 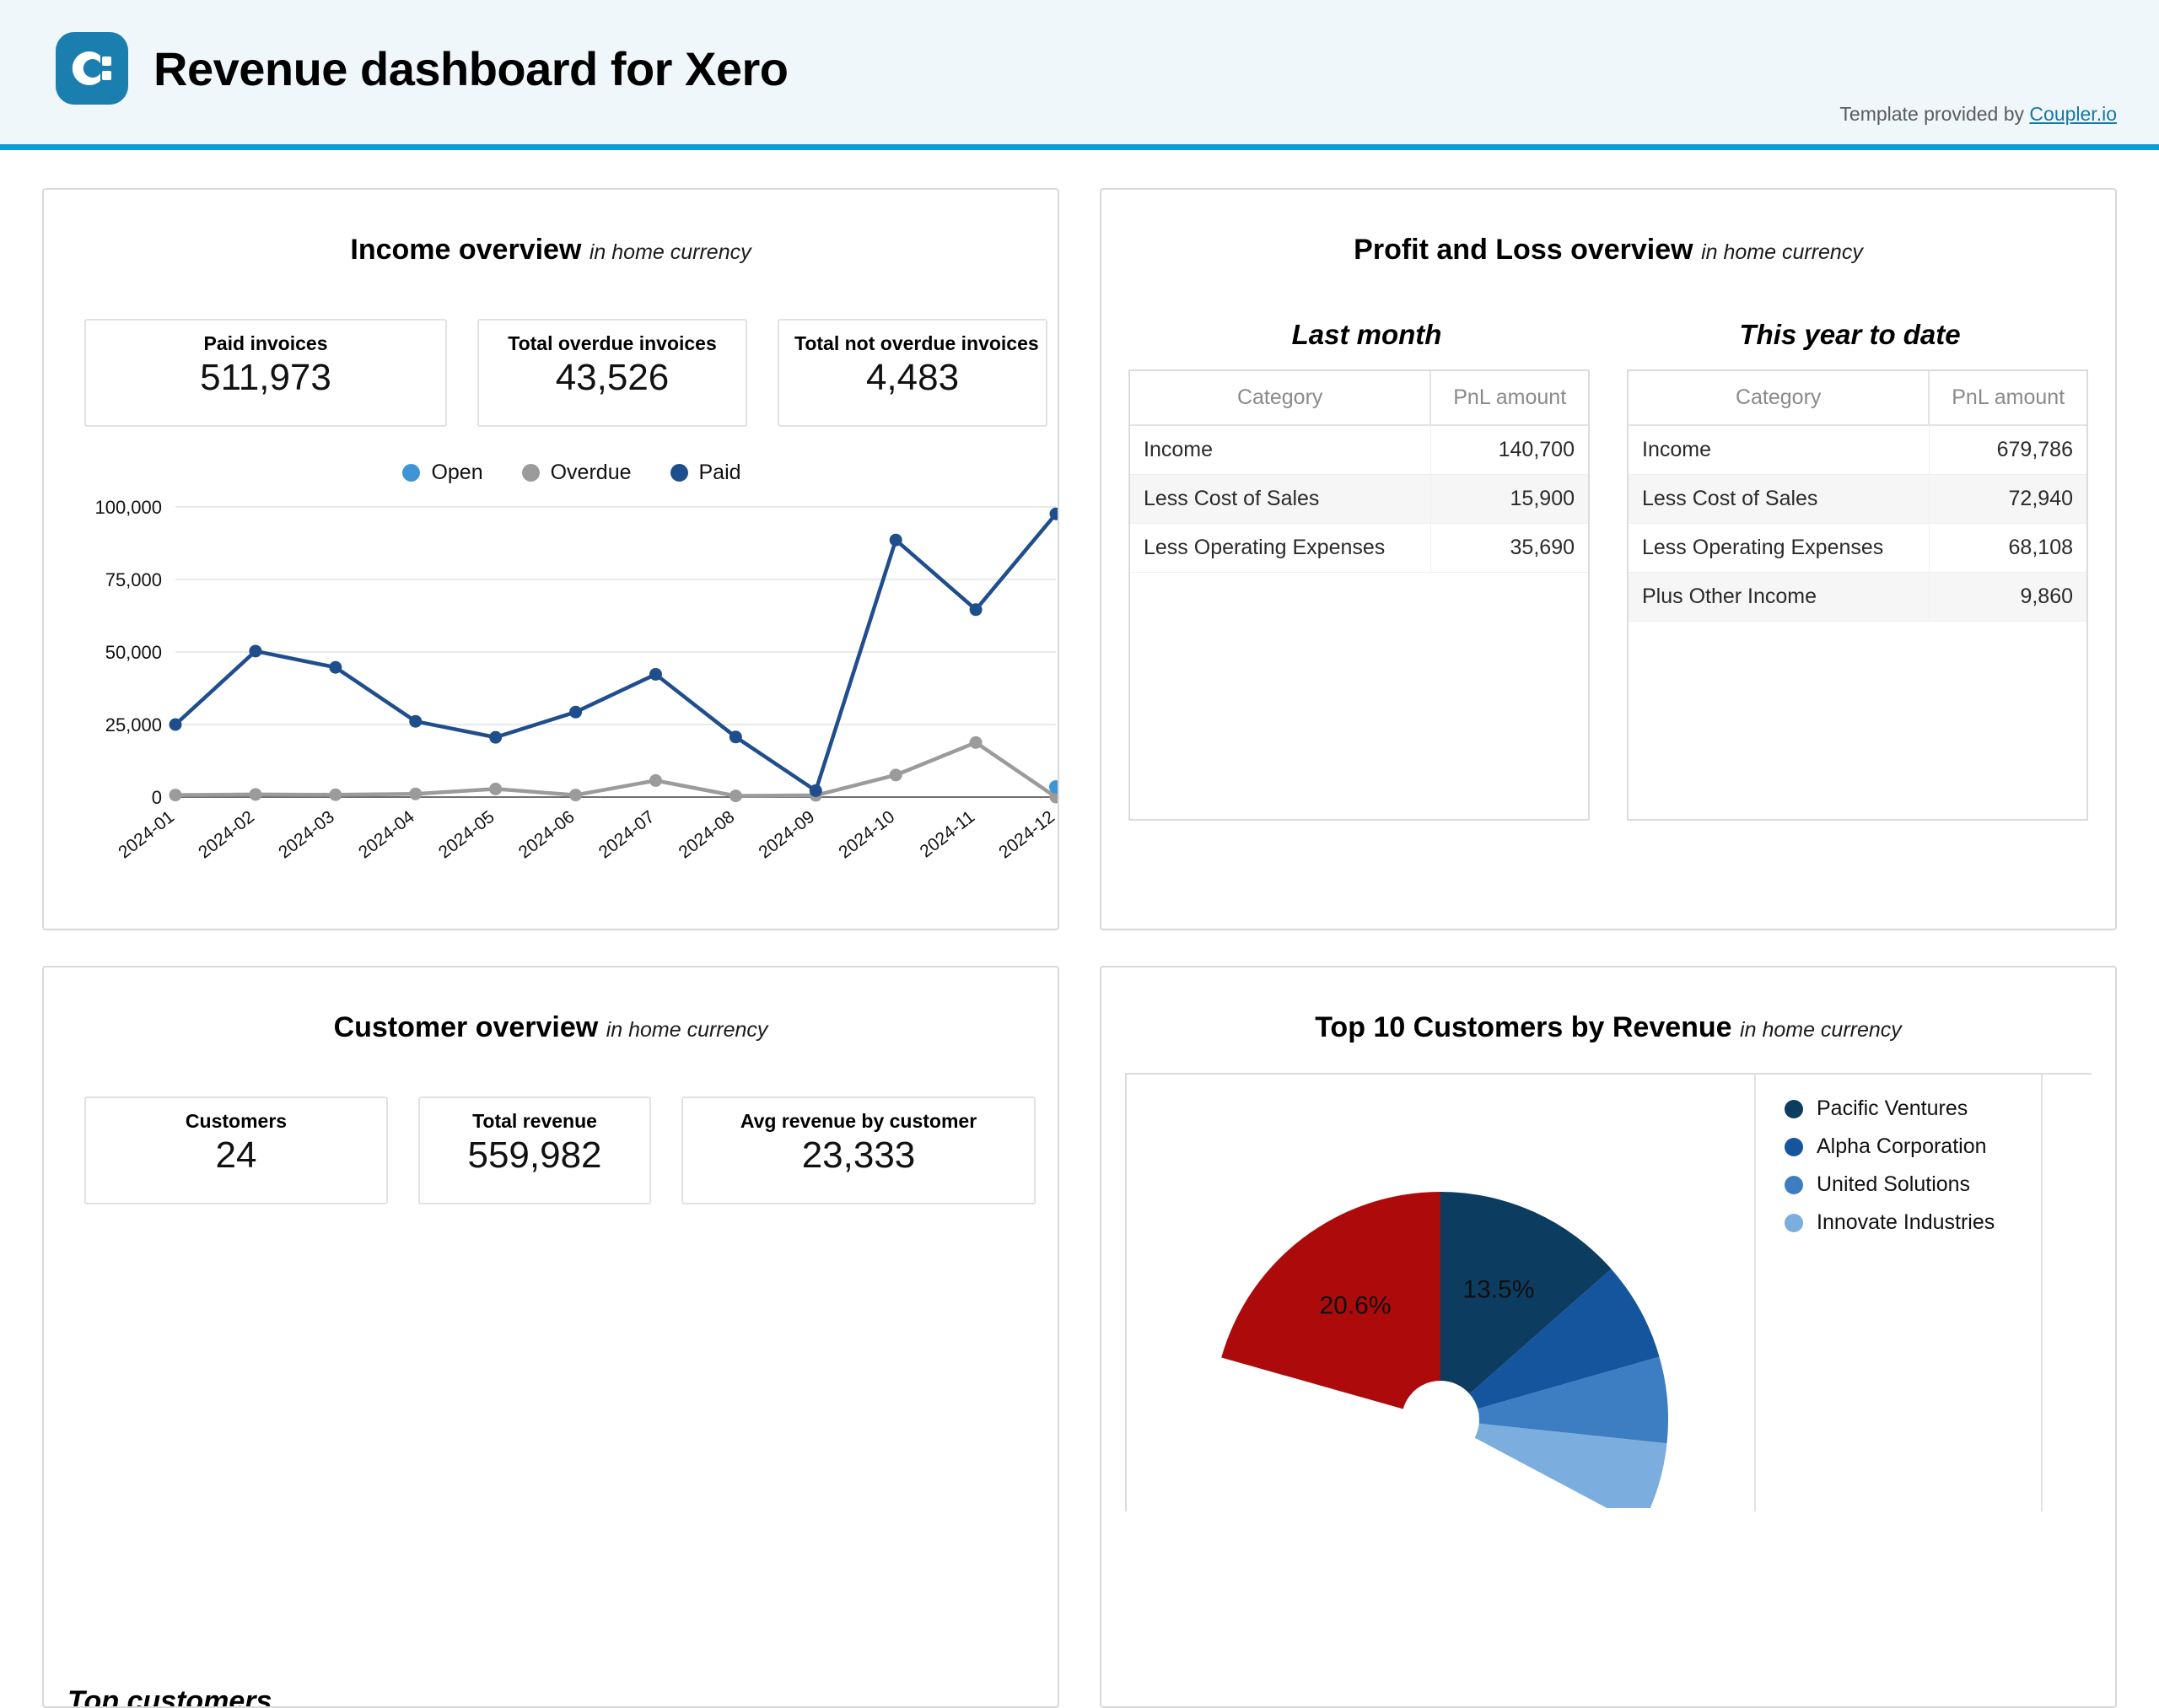 What do you see at coordinates (466, 1027) in the screenshot?
I see `customer-overview-title-main: Customer overview` at bounding box center [466, 1027].